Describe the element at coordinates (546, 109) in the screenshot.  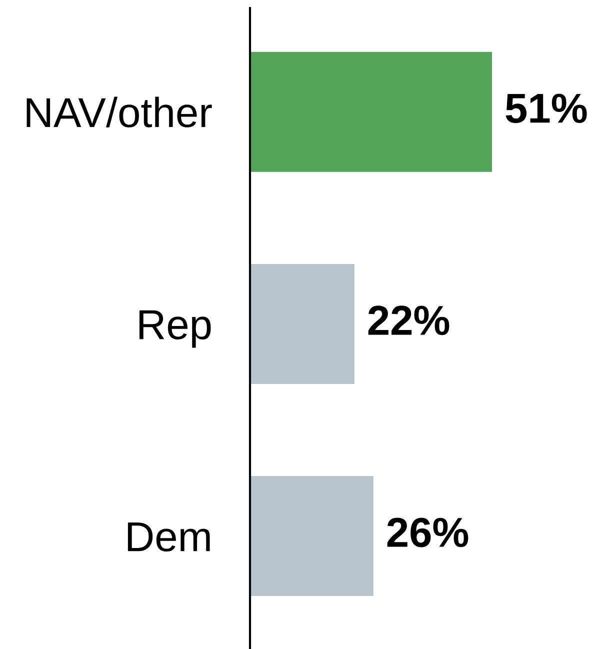
I see `data-label: 51%` at that location.